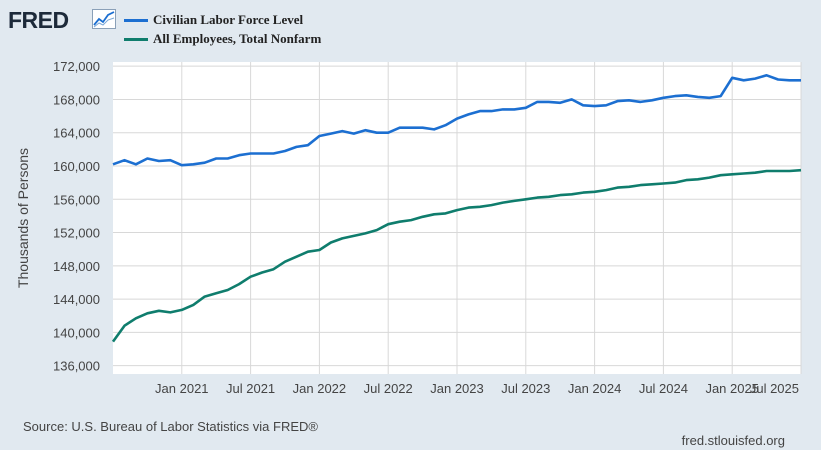 This screenshot has height=450, width=821. Describe the element at coordinates (237, 38) in the screenshot. I see `legend-label-nonfarm: All Employees, Total Nonfarm` at that location.